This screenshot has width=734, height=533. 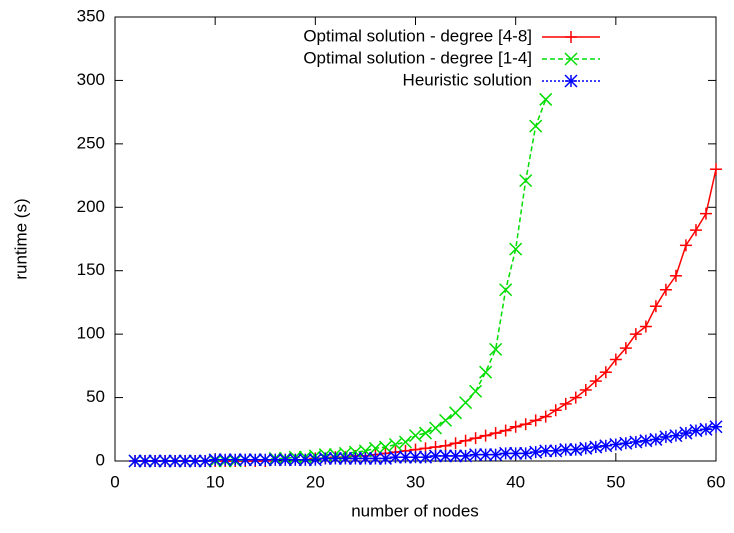 I want to click on y-tick-label: 150, so click(x=91, y=269).